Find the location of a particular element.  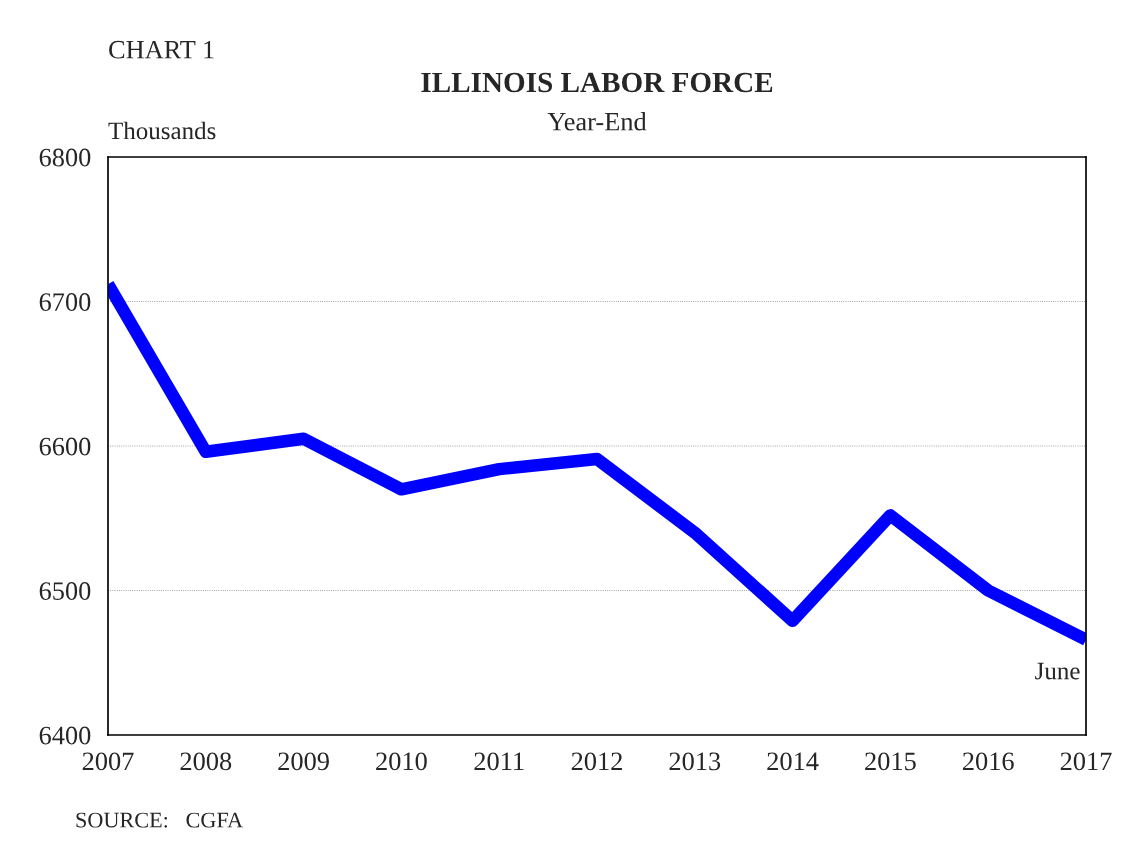

y-tick-label: 6800 is located at coordinates (65, 157).